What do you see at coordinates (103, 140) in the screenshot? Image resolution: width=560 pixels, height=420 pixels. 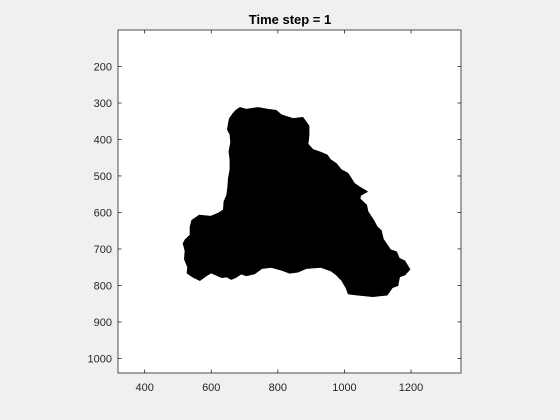 I see `y-tick-label: 400` at bounding box center [103, 140].